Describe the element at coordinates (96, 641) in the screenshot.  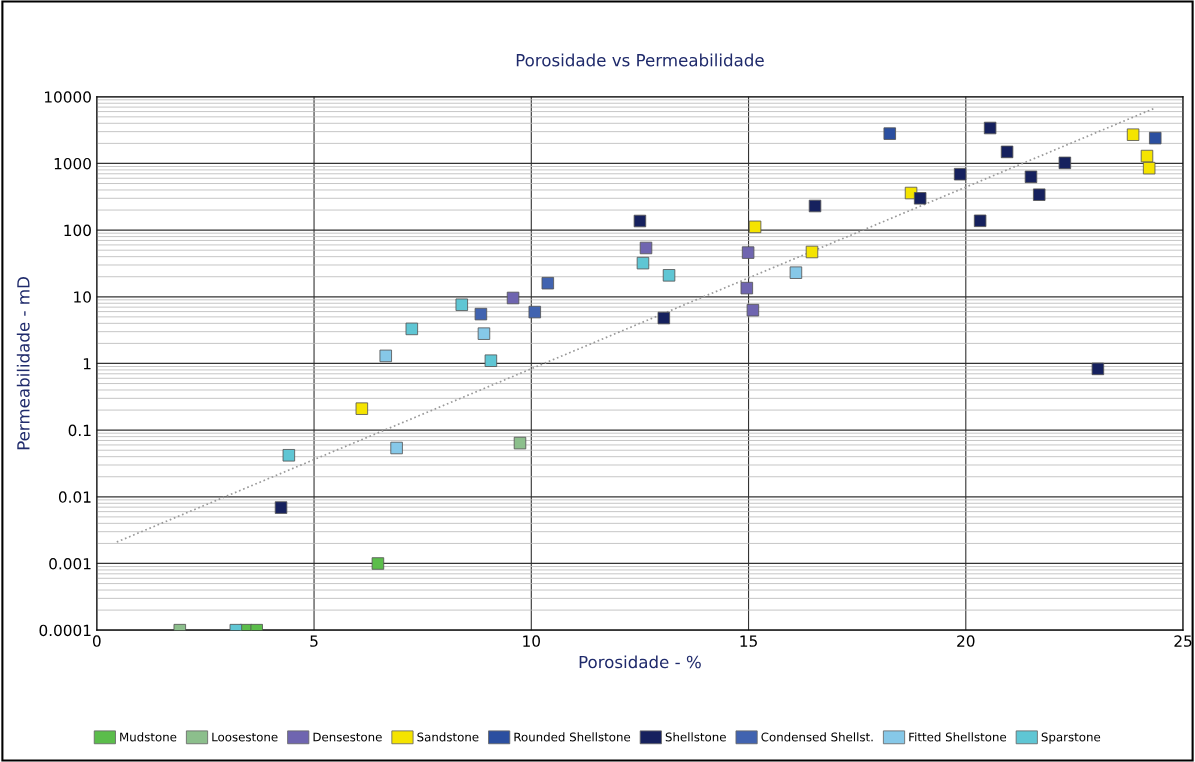
I see `x-tick-label: 0` at that location.